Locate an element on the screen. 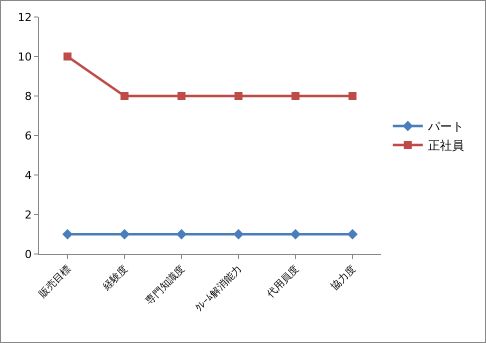 The height and width of the screenshot is (343, 486). x-tick-label: ｸﾚｰﾑ解消能力 is located at coordinates (218, 288).